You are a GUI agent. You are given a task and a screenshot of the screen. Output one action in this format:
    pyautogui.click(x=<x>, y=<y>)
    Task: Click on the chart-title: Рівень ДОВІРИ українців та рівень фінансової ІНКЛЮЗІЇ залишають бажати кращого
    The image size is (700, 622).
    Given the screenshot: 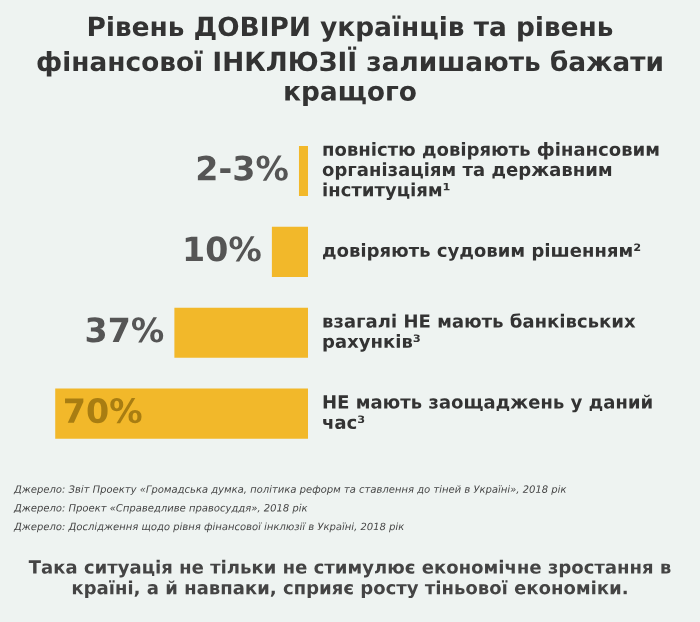 What is the action you would take?
    pyautogui.click(x=349, y=60)
    